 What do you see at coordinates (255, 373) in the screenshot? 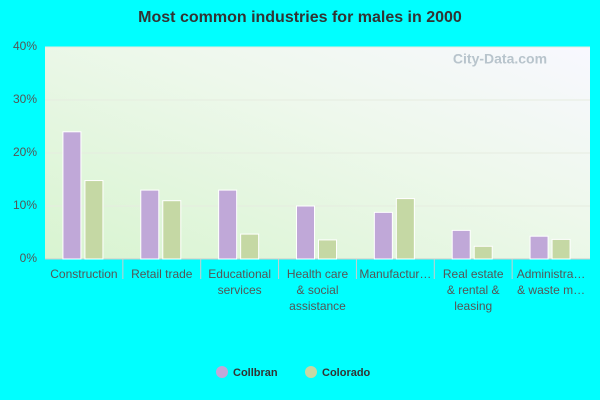
I see `legend-label: Collbran` at bounding box center [255, 373].